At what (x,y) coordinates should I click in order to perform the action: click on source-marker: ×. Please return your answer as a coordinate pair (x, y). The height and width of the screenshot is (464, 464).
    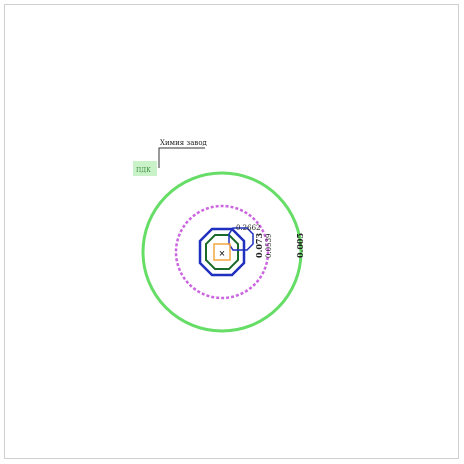
    Looking at the image, I should click on (222, 253).